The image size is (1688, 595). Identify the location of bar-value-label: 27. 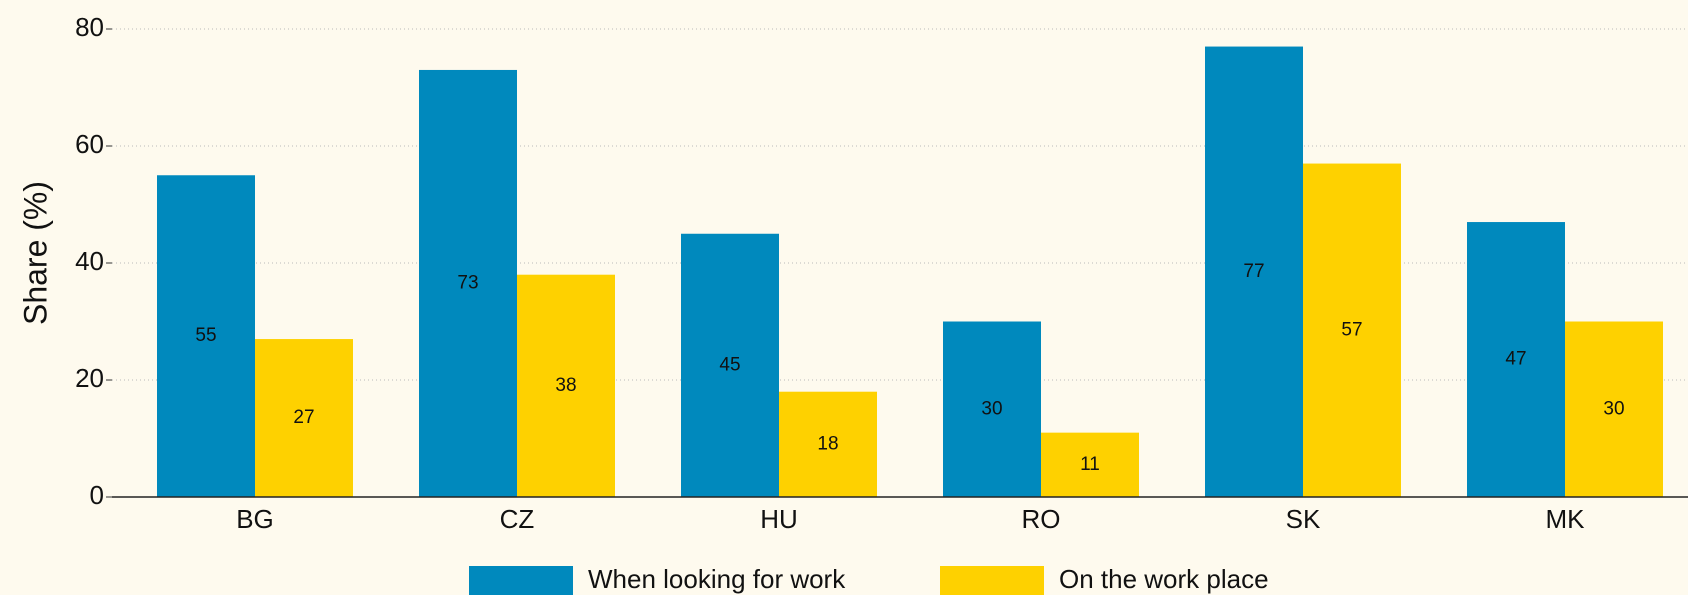
(303, 417).